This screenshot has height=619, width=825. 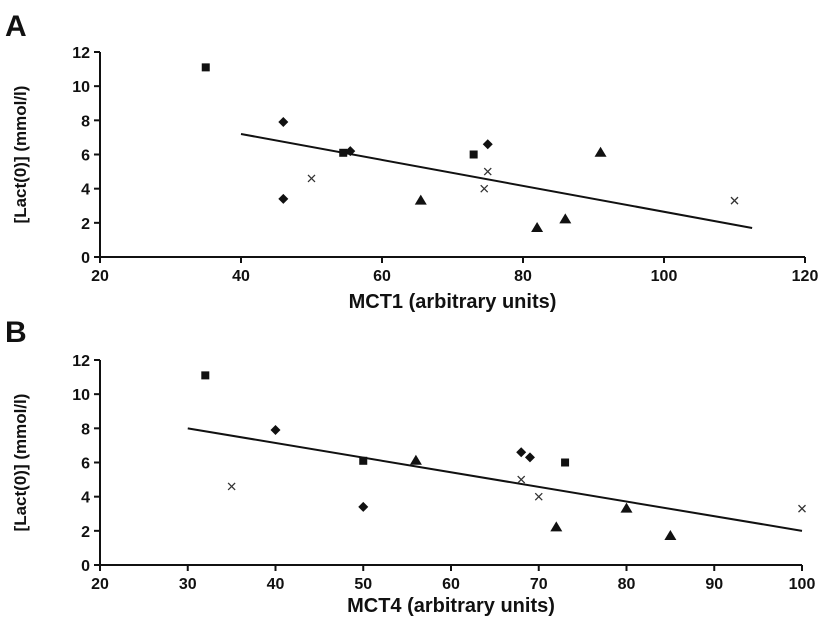 I want to click on x-tick-label: 70, so click(x=539, y=584).